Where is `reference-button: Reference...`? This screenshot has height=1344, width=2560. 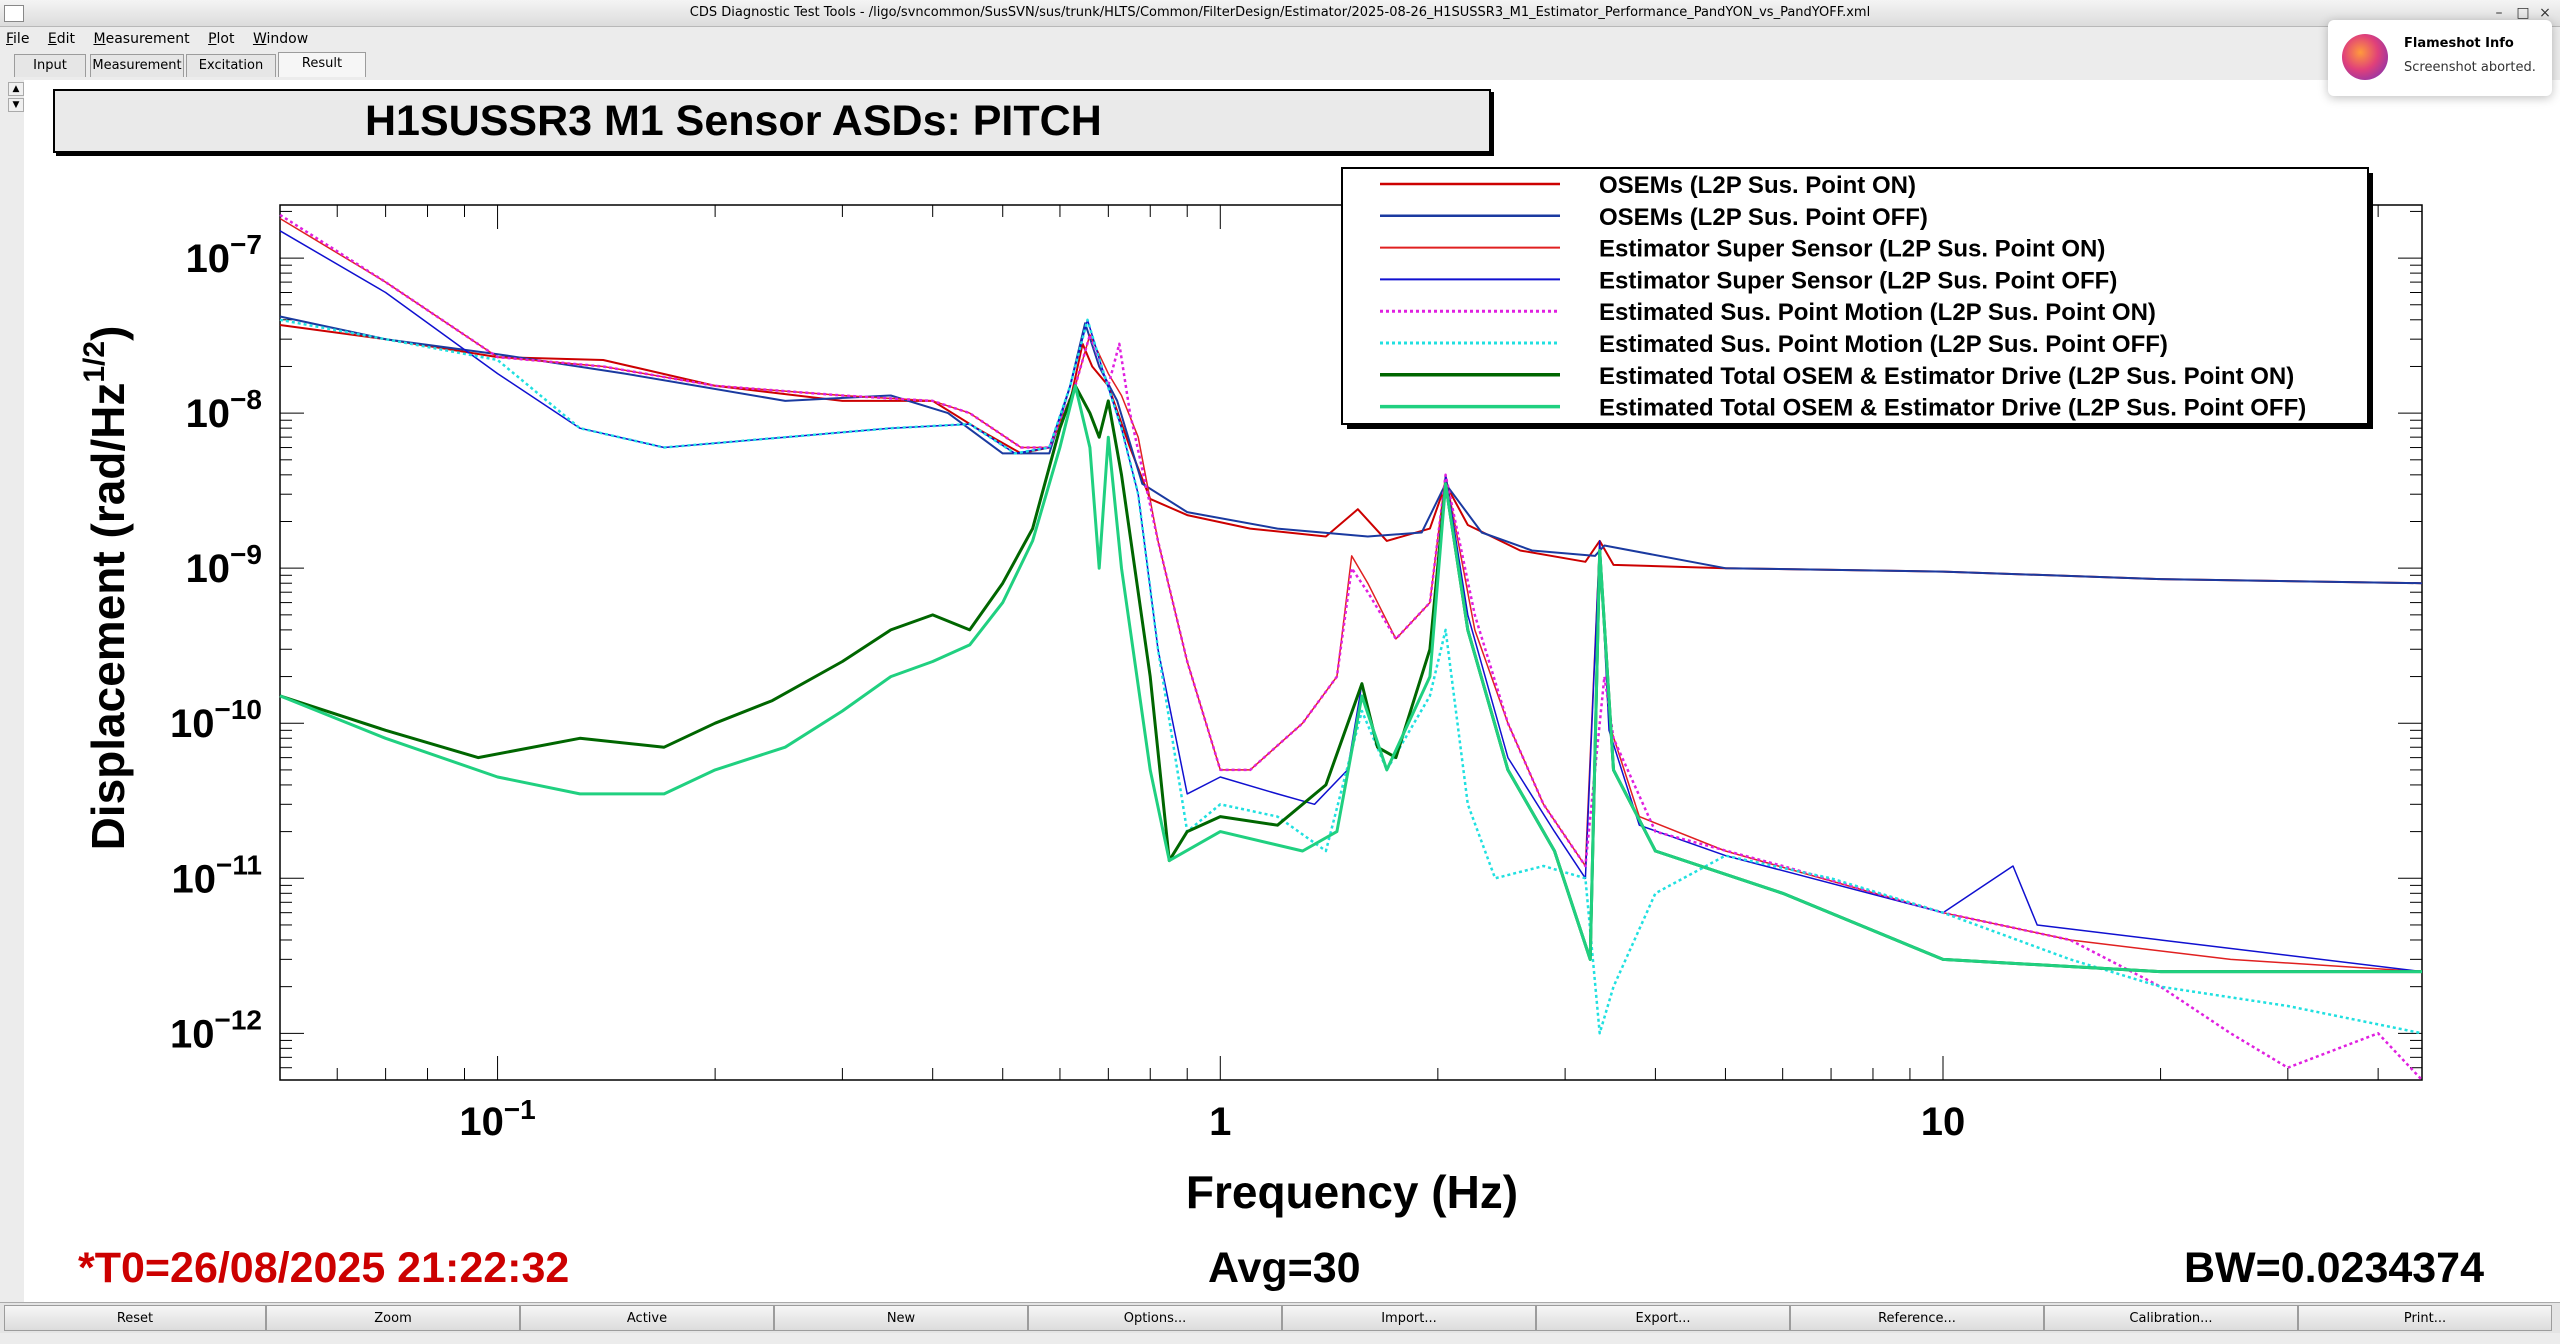
reference-button: Reference... is located at coordinates (1917, 1318).